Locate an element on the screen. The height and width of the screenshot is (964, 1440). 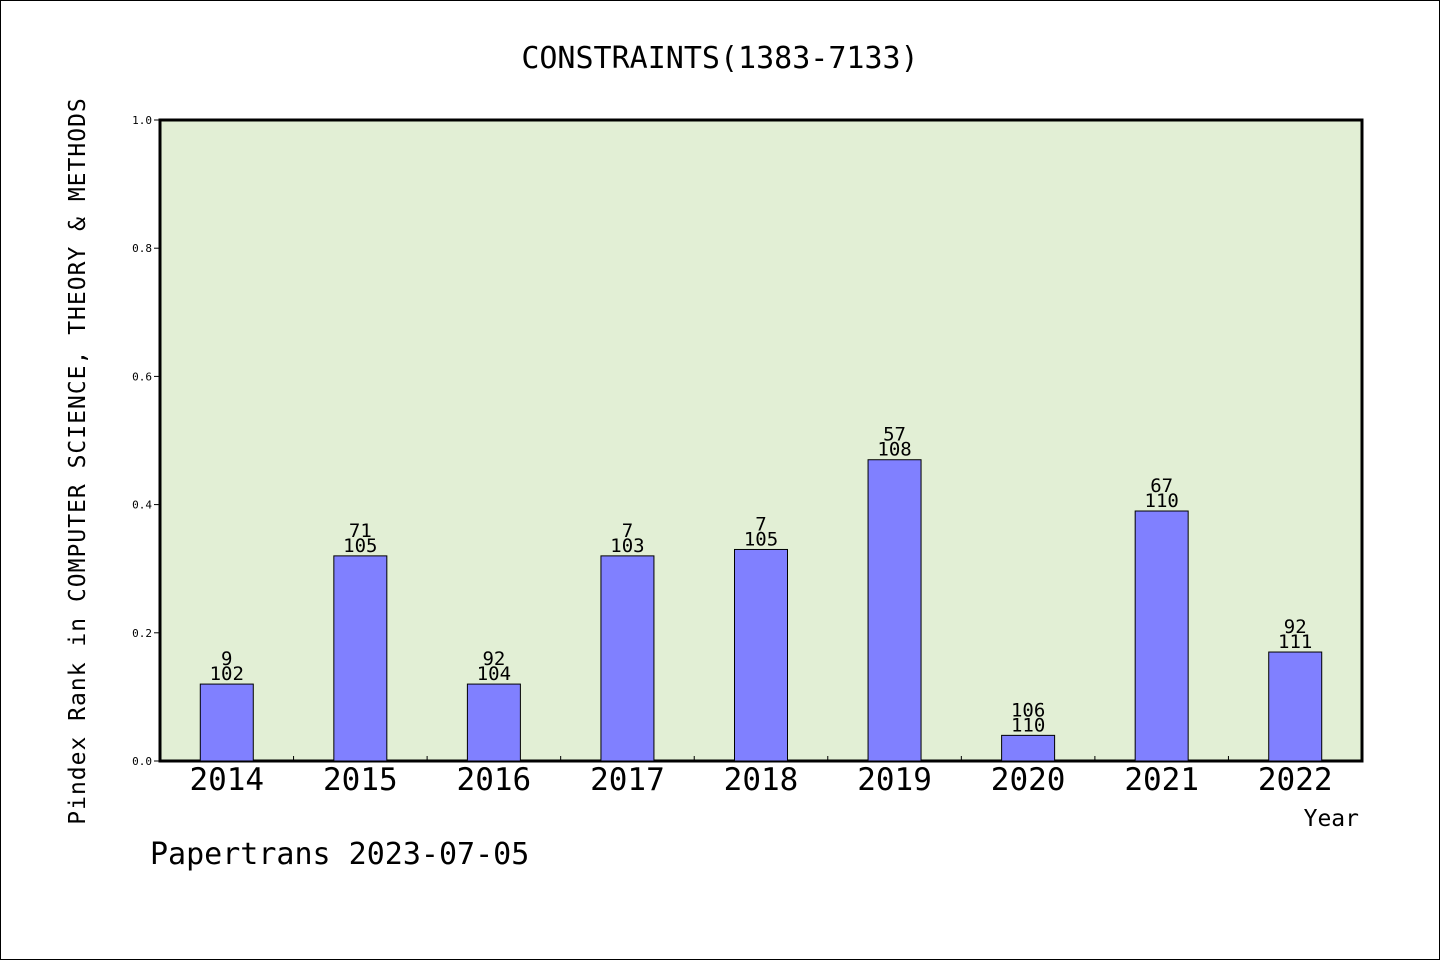
bar-rank-value: 57 is located at coordinates (894, 435).